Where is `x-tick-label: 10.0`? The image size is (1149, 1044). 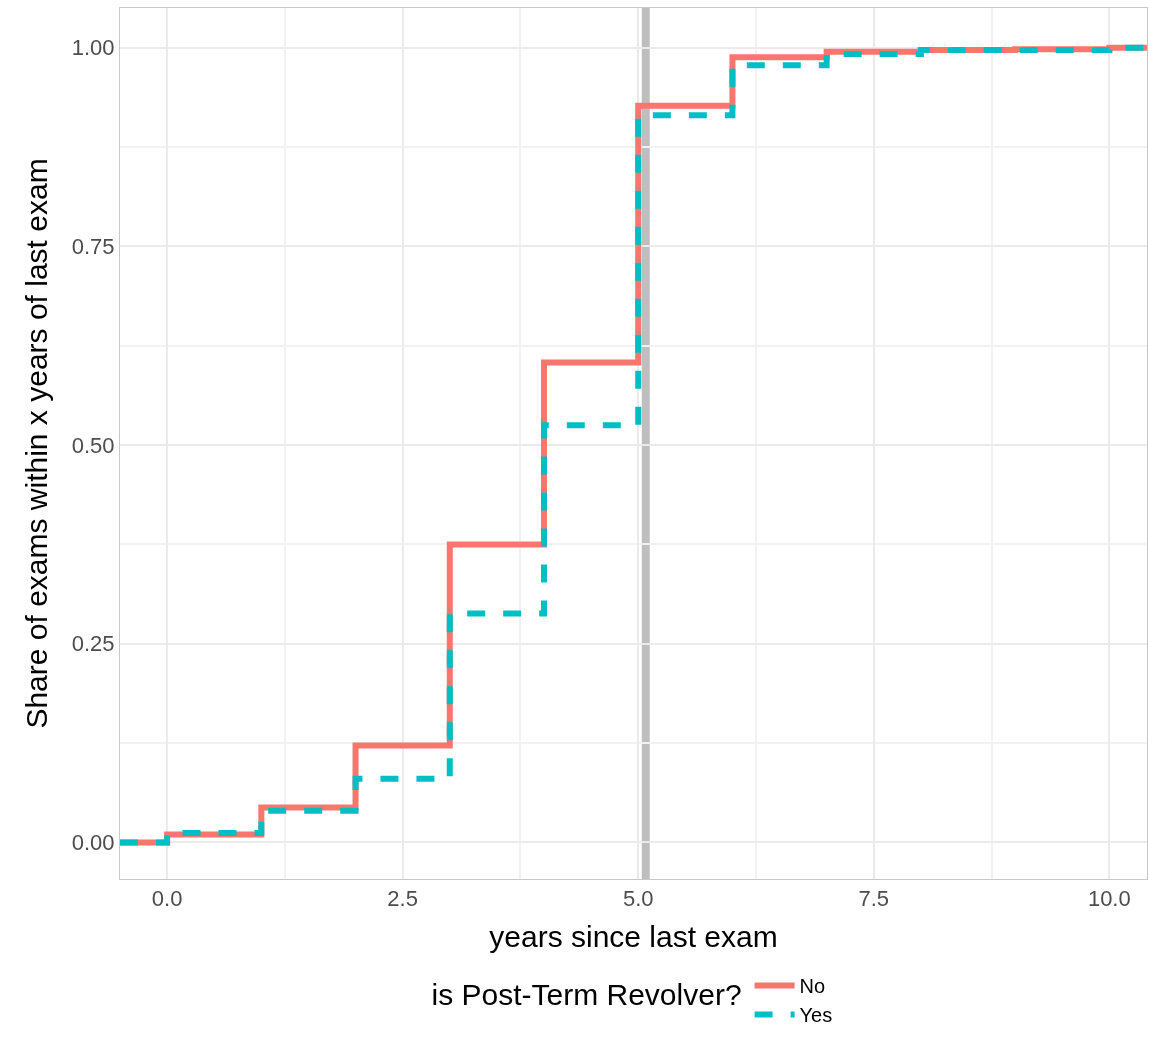 x-tick-label: 10.0 is located at coordinates (1109, 899).